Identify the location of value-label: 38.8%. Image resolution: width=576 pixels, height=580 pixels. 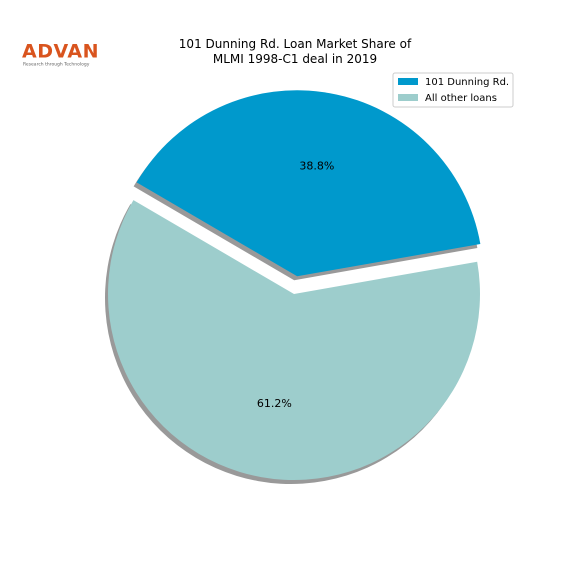
(316, 165).